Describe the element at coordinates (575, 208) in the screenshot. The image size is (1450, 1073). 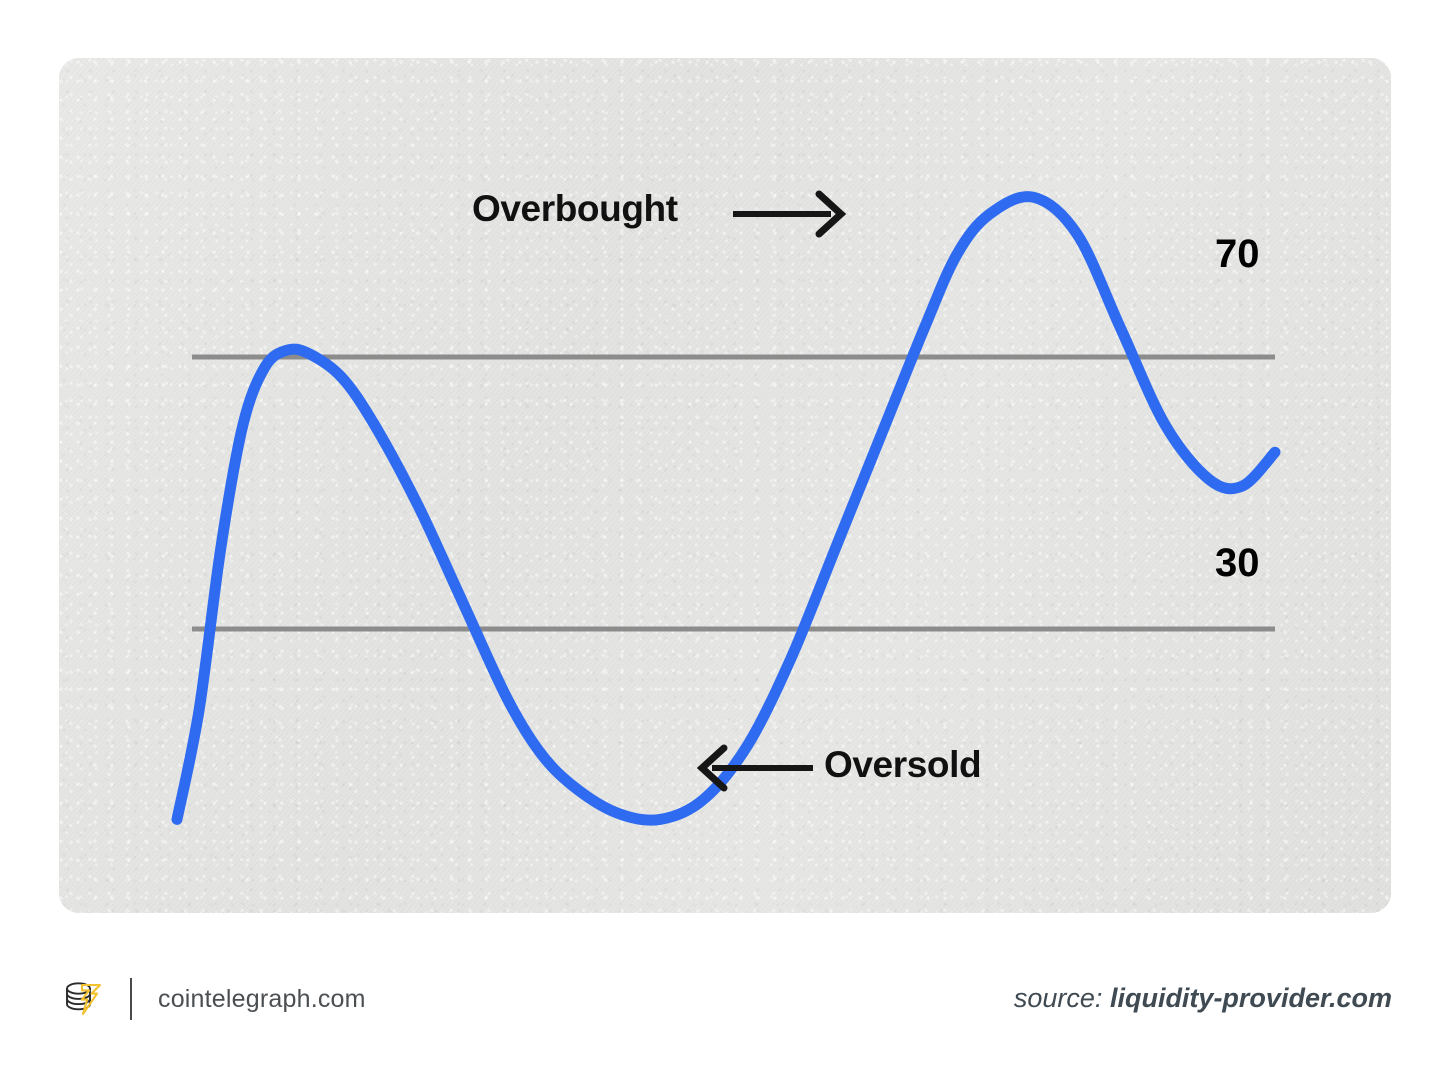
I see `overbought-label: Overbought` at that location.